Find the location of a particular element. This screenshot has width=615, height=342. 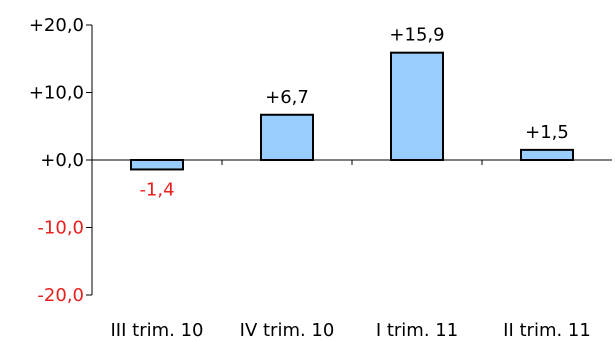

bar-data-label: +15,9 is located at coordinates (416, 35).